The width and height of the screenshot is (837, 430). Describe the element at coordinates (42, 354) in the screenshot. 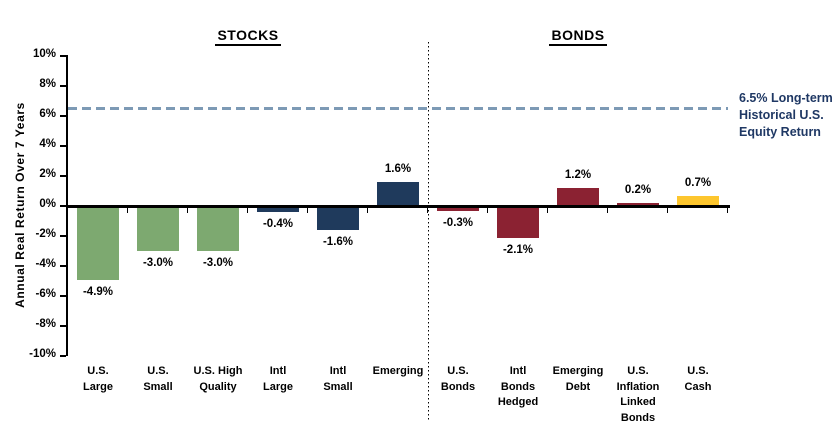

I see `y-tick-label: -10%` at that location.